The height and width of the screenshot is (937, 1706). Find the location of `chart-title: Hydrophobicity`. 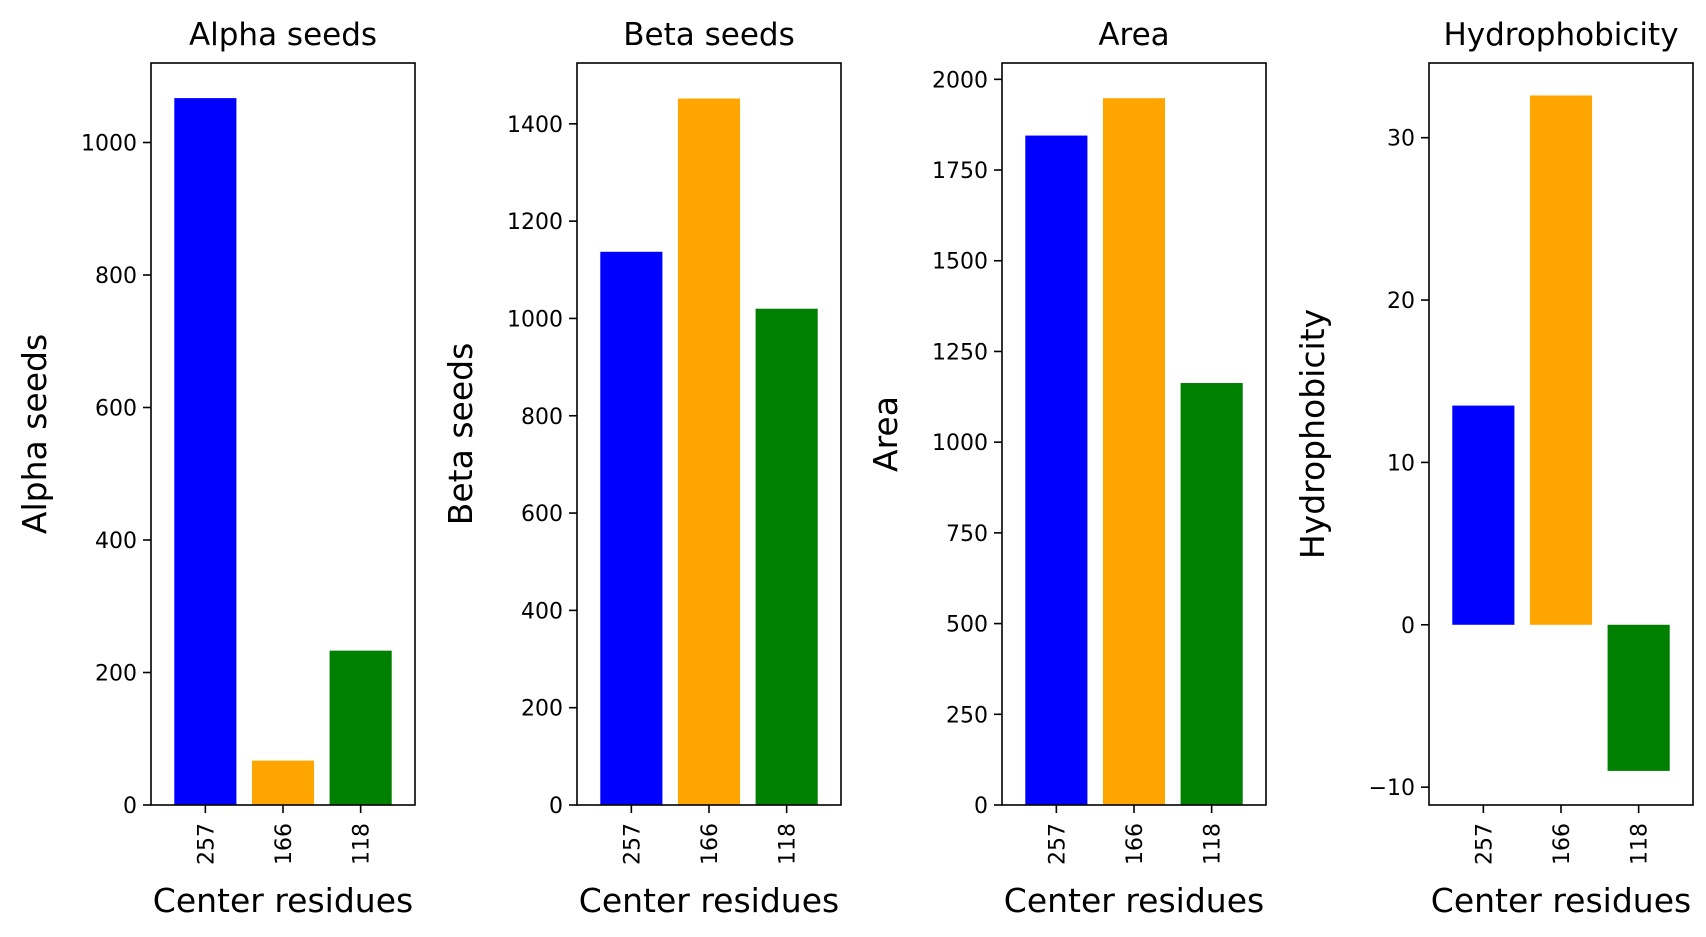

chart-title: Hydrophobicity is located at coordinates (1560, 35).